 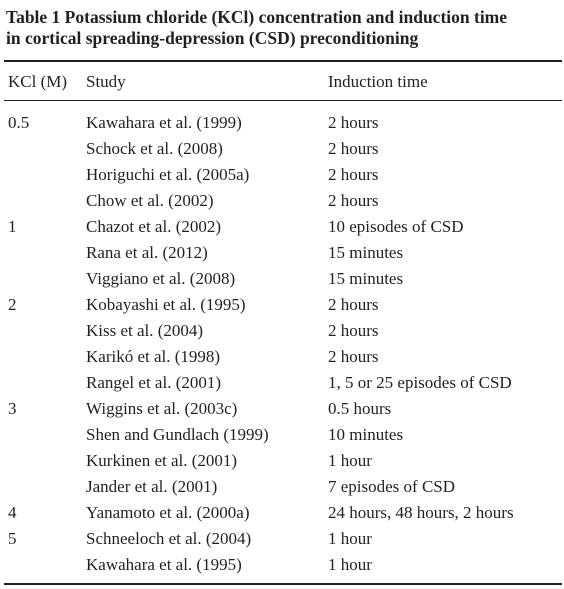 I want to click on study-cell: Yanamoto et al. (2000a), so click(x=168, y=512).